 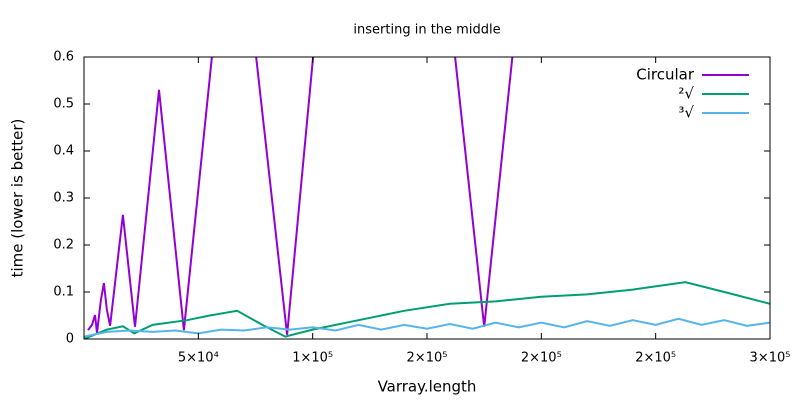 I want to click on x-axis-label: Varray.length, so click(x=427, y=387).